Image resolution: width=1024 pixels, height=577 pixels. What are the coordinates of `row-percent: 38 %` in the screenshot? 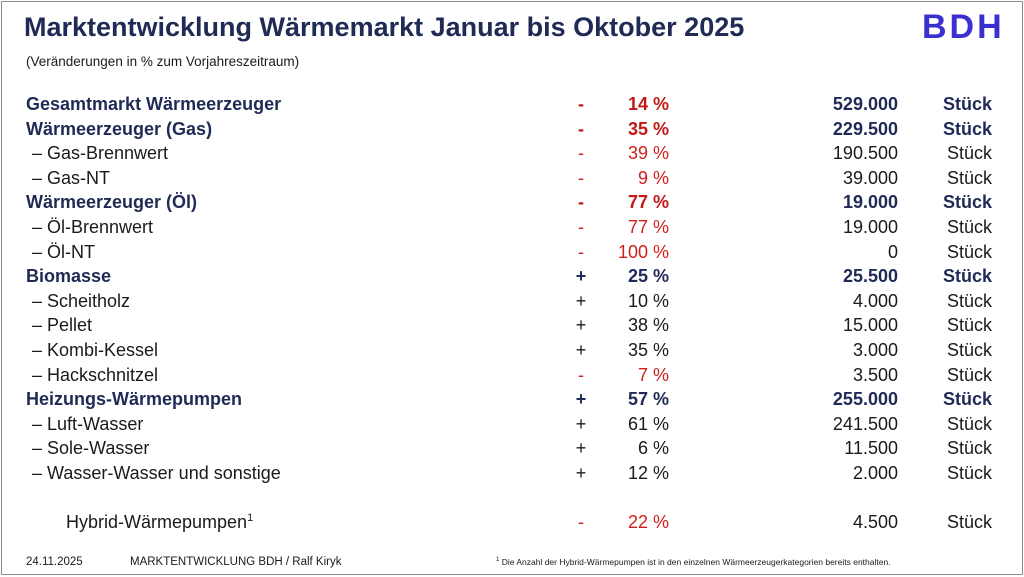 It's located at (648, 325).